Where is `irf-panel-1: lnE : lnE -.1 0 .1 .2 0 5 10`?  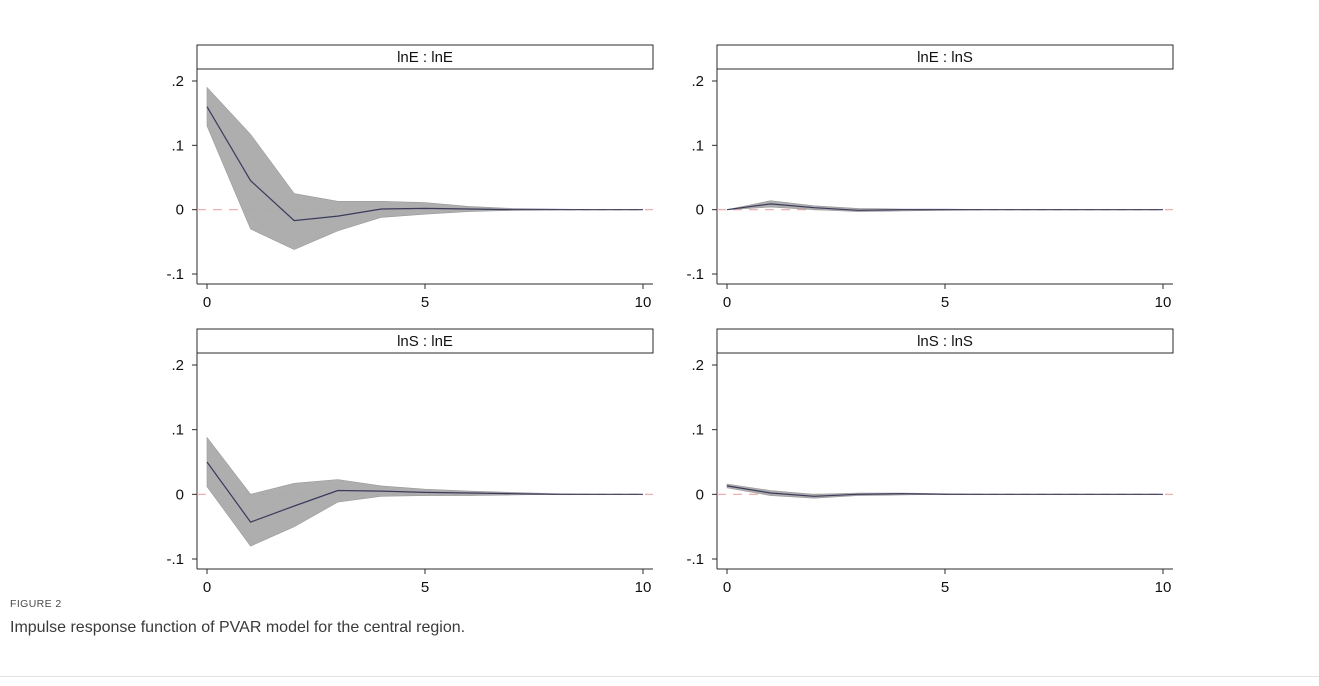 irf-panel-1: lnE : lnE -.1 0 .1 .2 0 5 10 is located at coordinates (410, 177).